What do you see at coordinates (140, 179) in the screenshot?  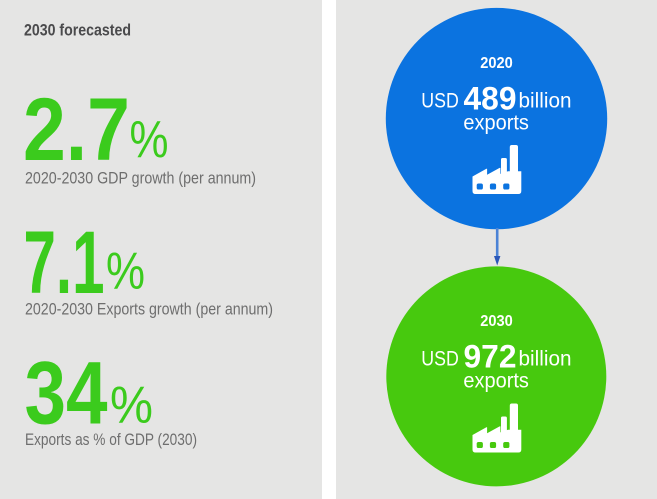 I see `svg-text:2020-2030 GDP growth (per annu: 2020-2030 GDP growth (per annum)` at bounding box center [140, 179].